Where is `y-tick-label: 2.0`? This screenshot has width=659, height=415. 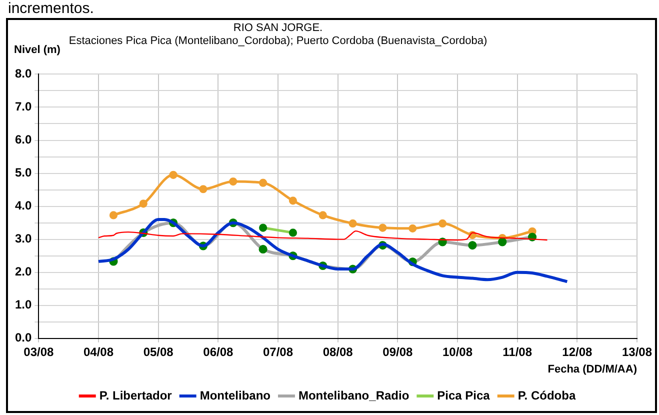
y-tick-label: 2.0 is located at coordinates (23, 271).